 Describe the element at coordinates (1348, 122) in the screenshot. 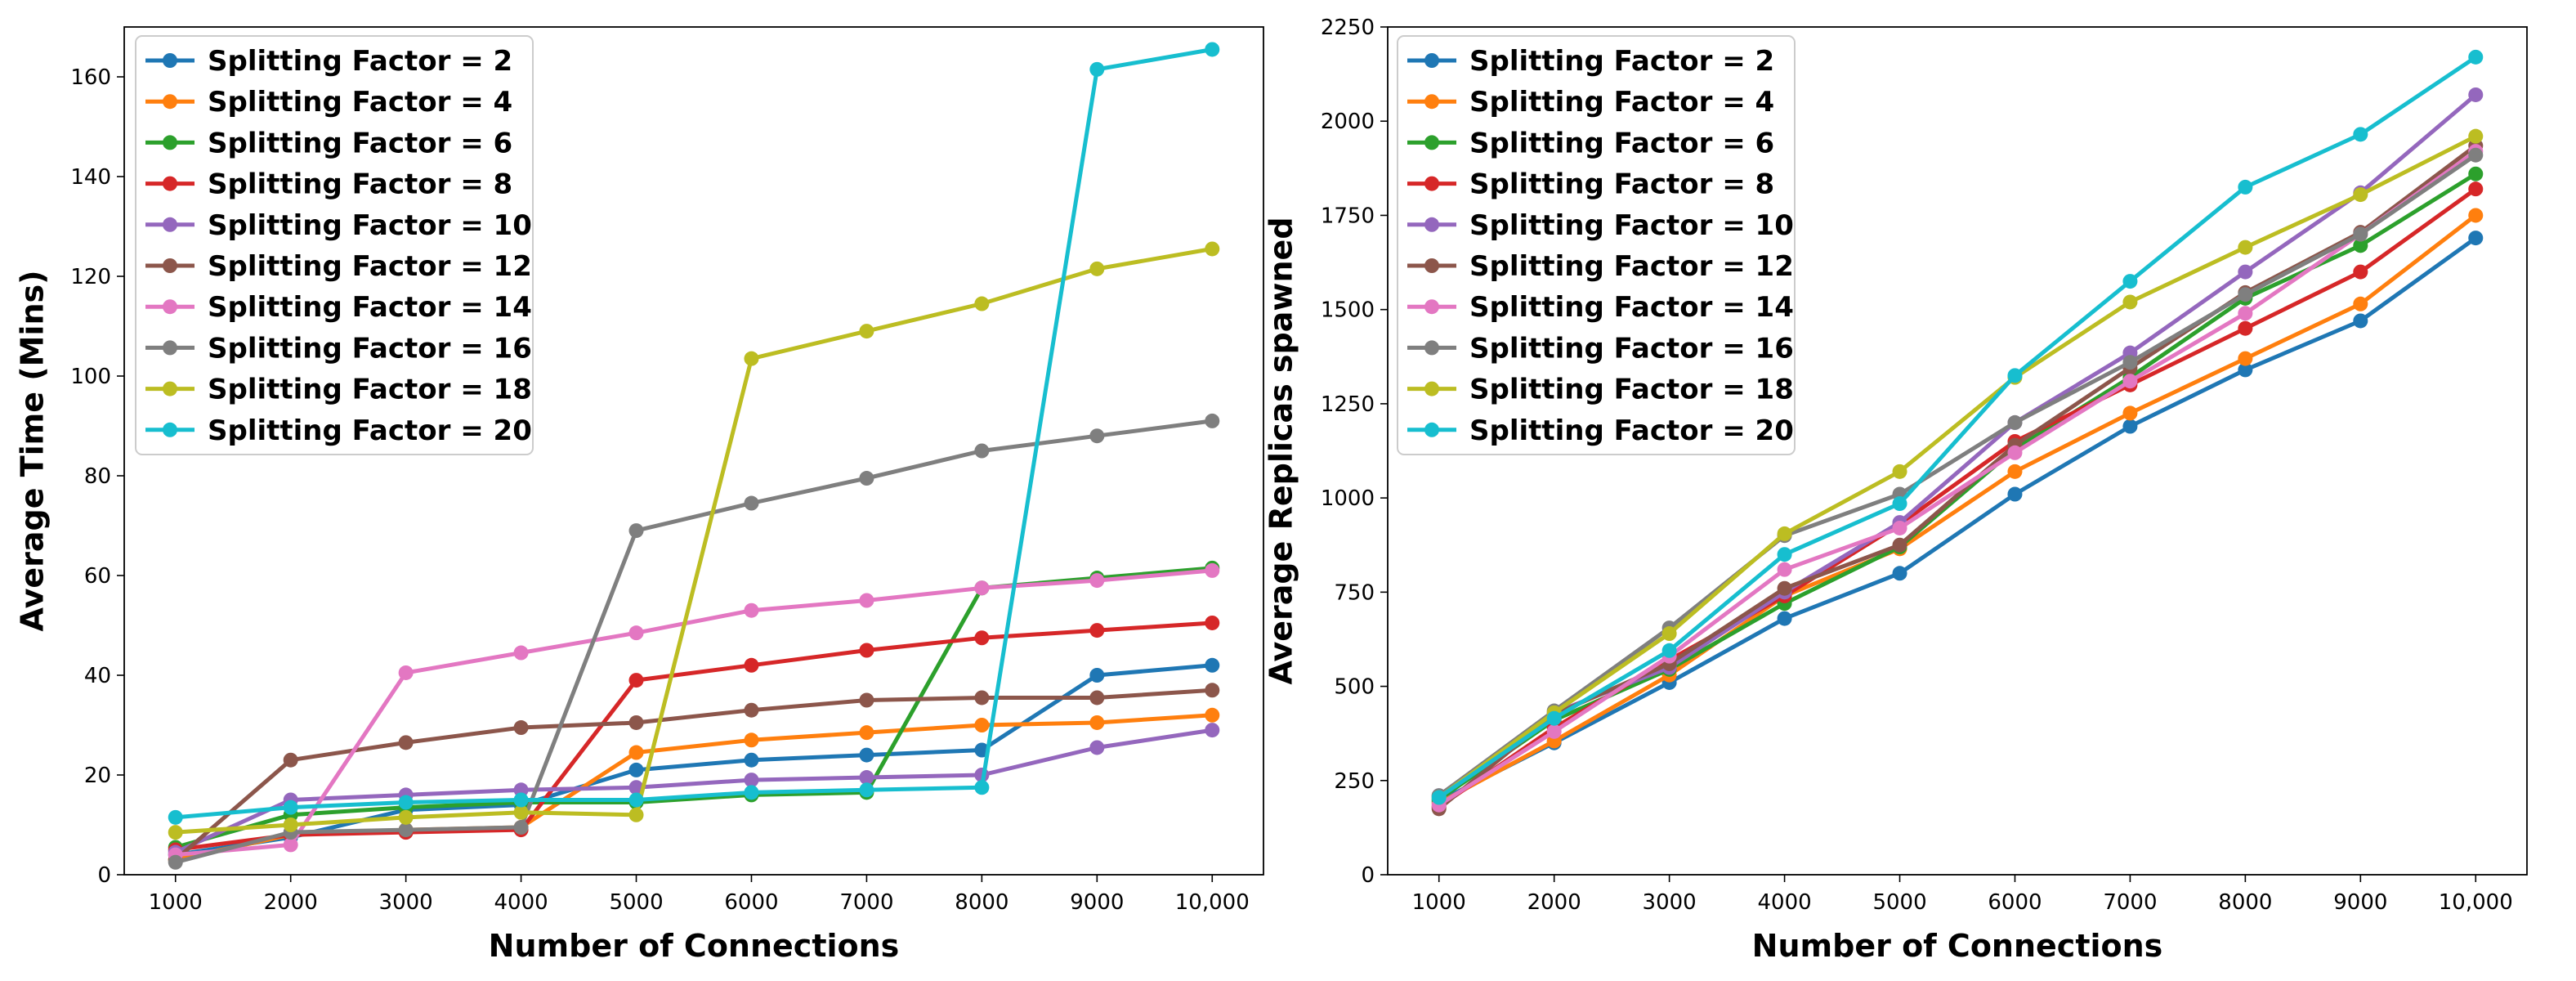

I see `y-tick-label-2000: 2000` at that location.